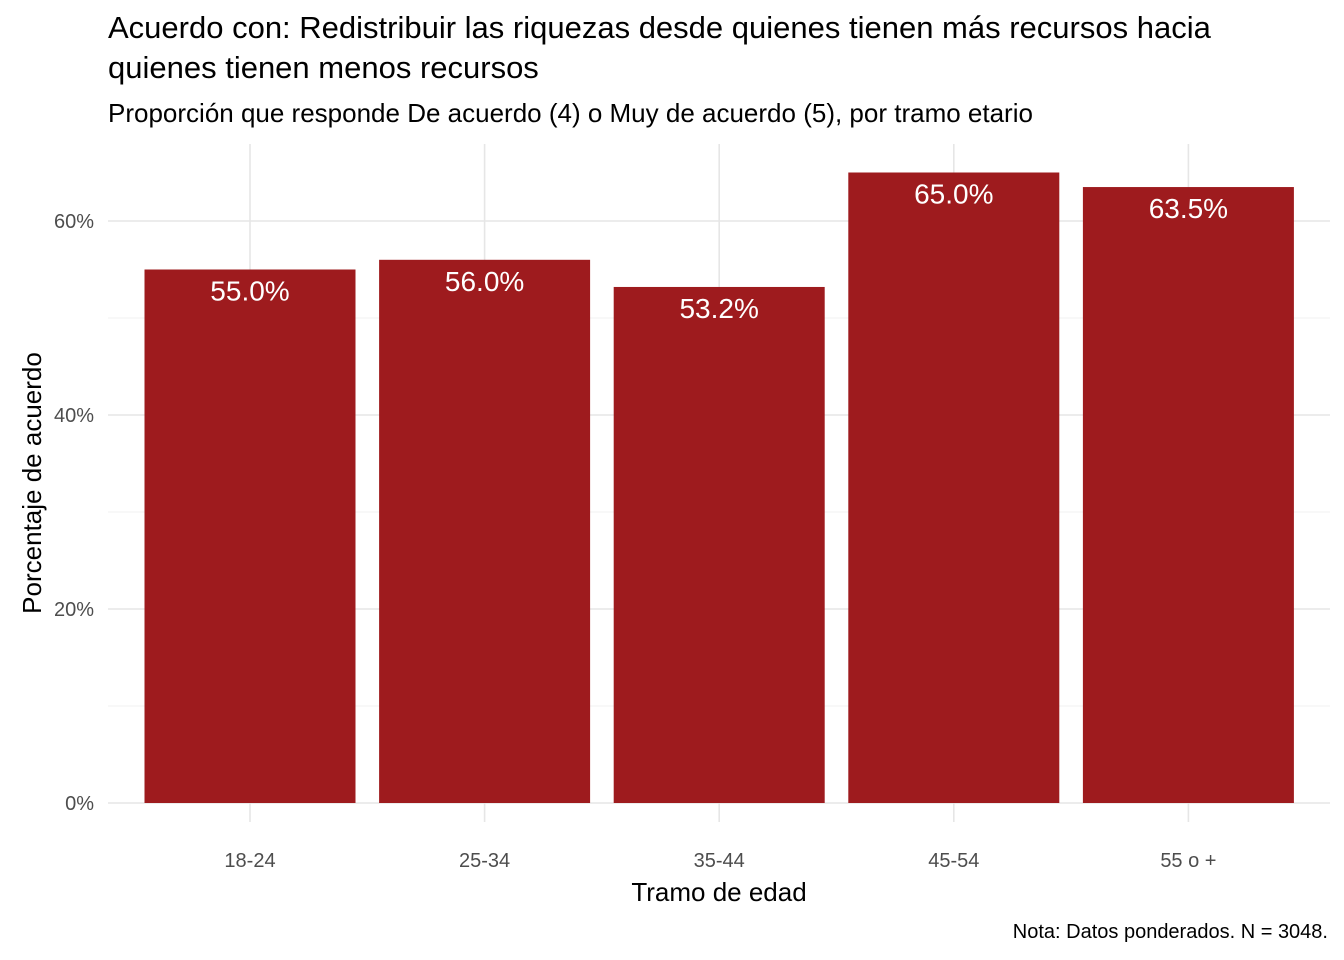  What do you see at coordinates (1188, 208) in the screenshot?
I see `data-label-55 o +: 63.5%` at bounding box center [1188, 208].